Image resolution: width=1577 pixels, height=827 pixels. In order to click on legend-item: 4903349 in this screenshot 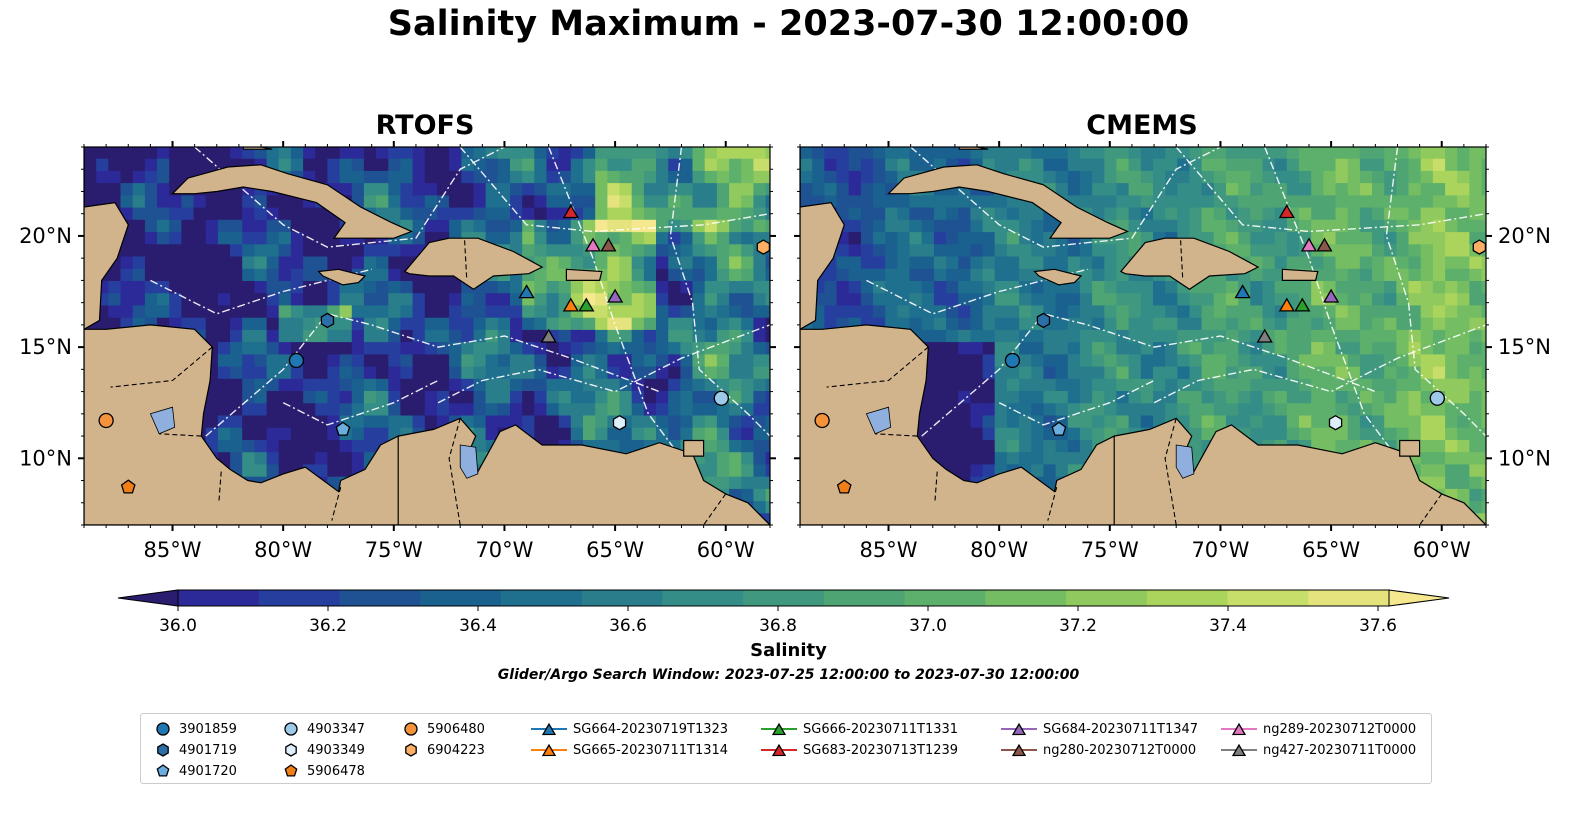, I will do `click(323, 750)`.